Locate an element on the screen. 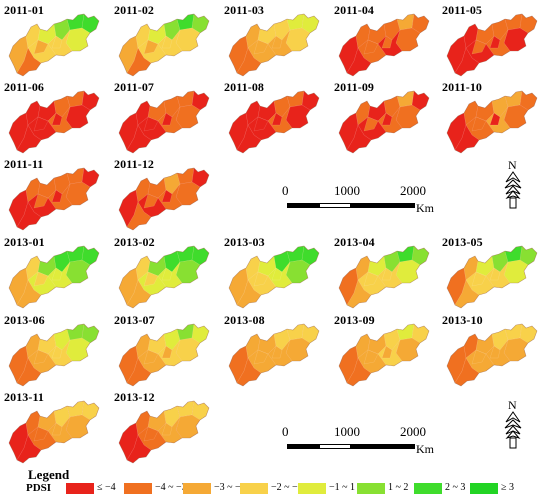 Image resolution: width=550 pixels, height=498 pixels. legend-label: ≤ −4 is located at coordinates (106, 487).